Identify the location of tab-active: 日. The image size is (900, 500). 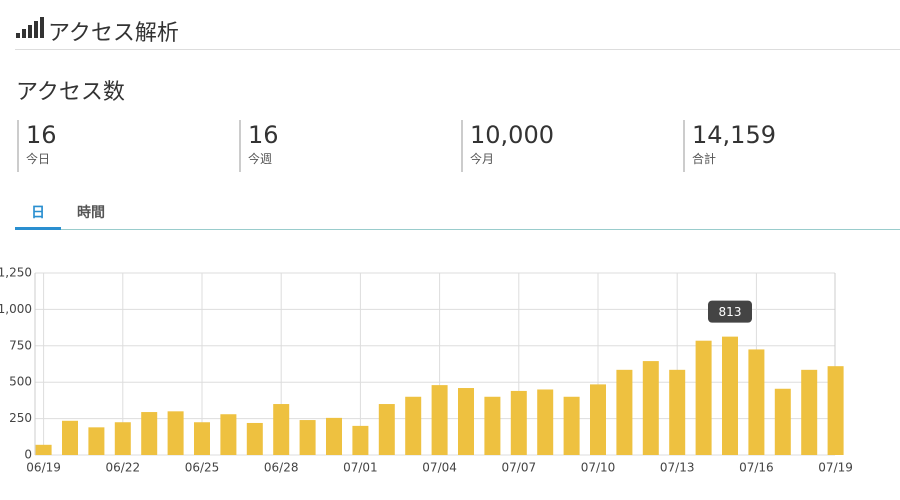
(38, 216).